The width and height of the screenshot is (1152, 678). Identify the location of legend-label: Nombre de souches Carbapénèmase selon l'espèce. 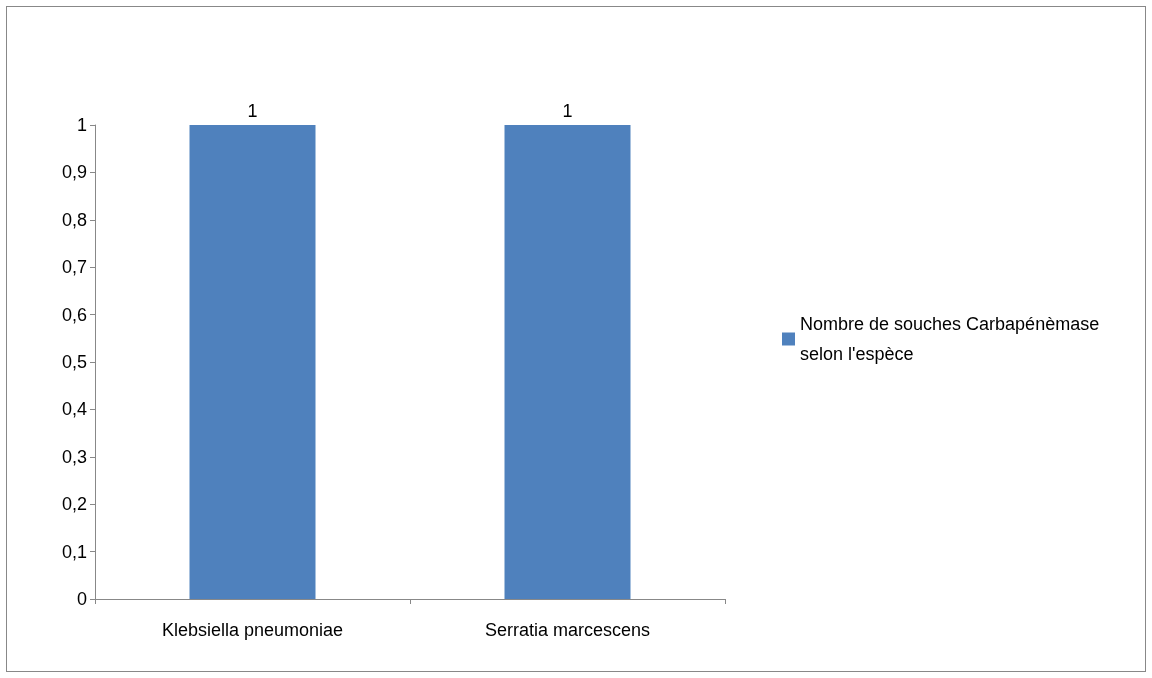
(952, 339).